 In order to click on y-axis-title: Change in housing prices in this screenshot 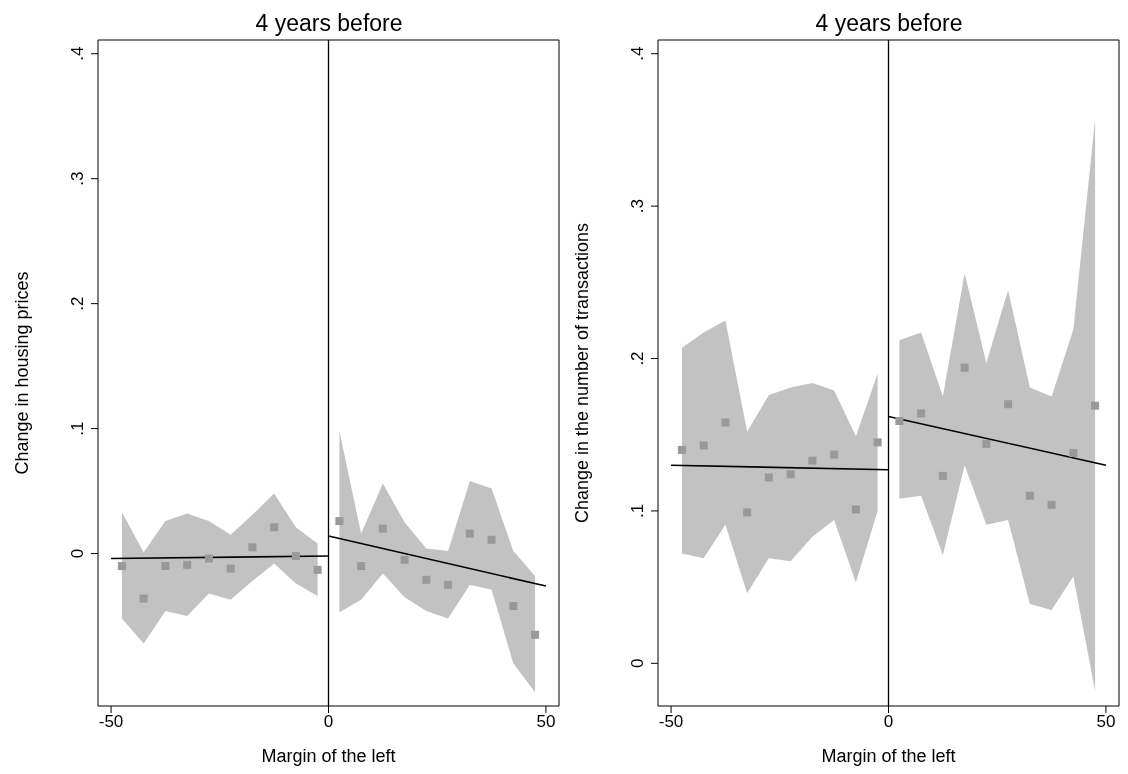, I will do `click(22, 373)`.